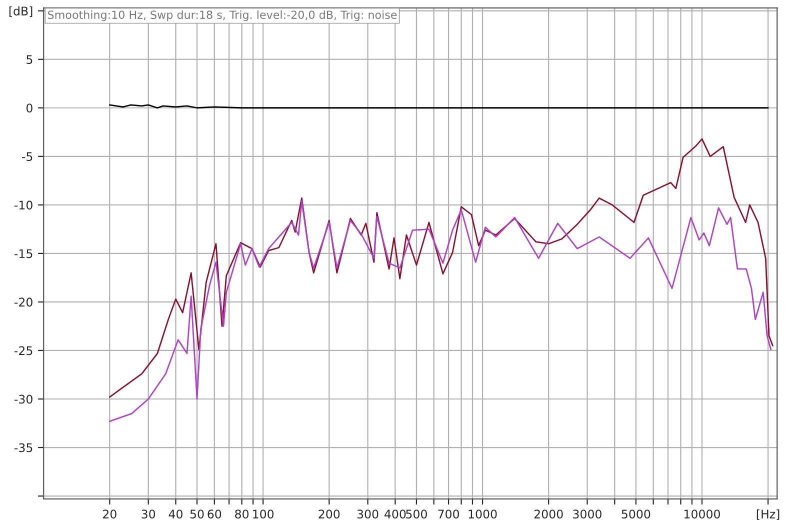 Image resolution: width=793 pixels, height=528 pixels. Describe the element at coordinates (175, 514) in the screenshot. I see `x-tick-label: 40` at that location.